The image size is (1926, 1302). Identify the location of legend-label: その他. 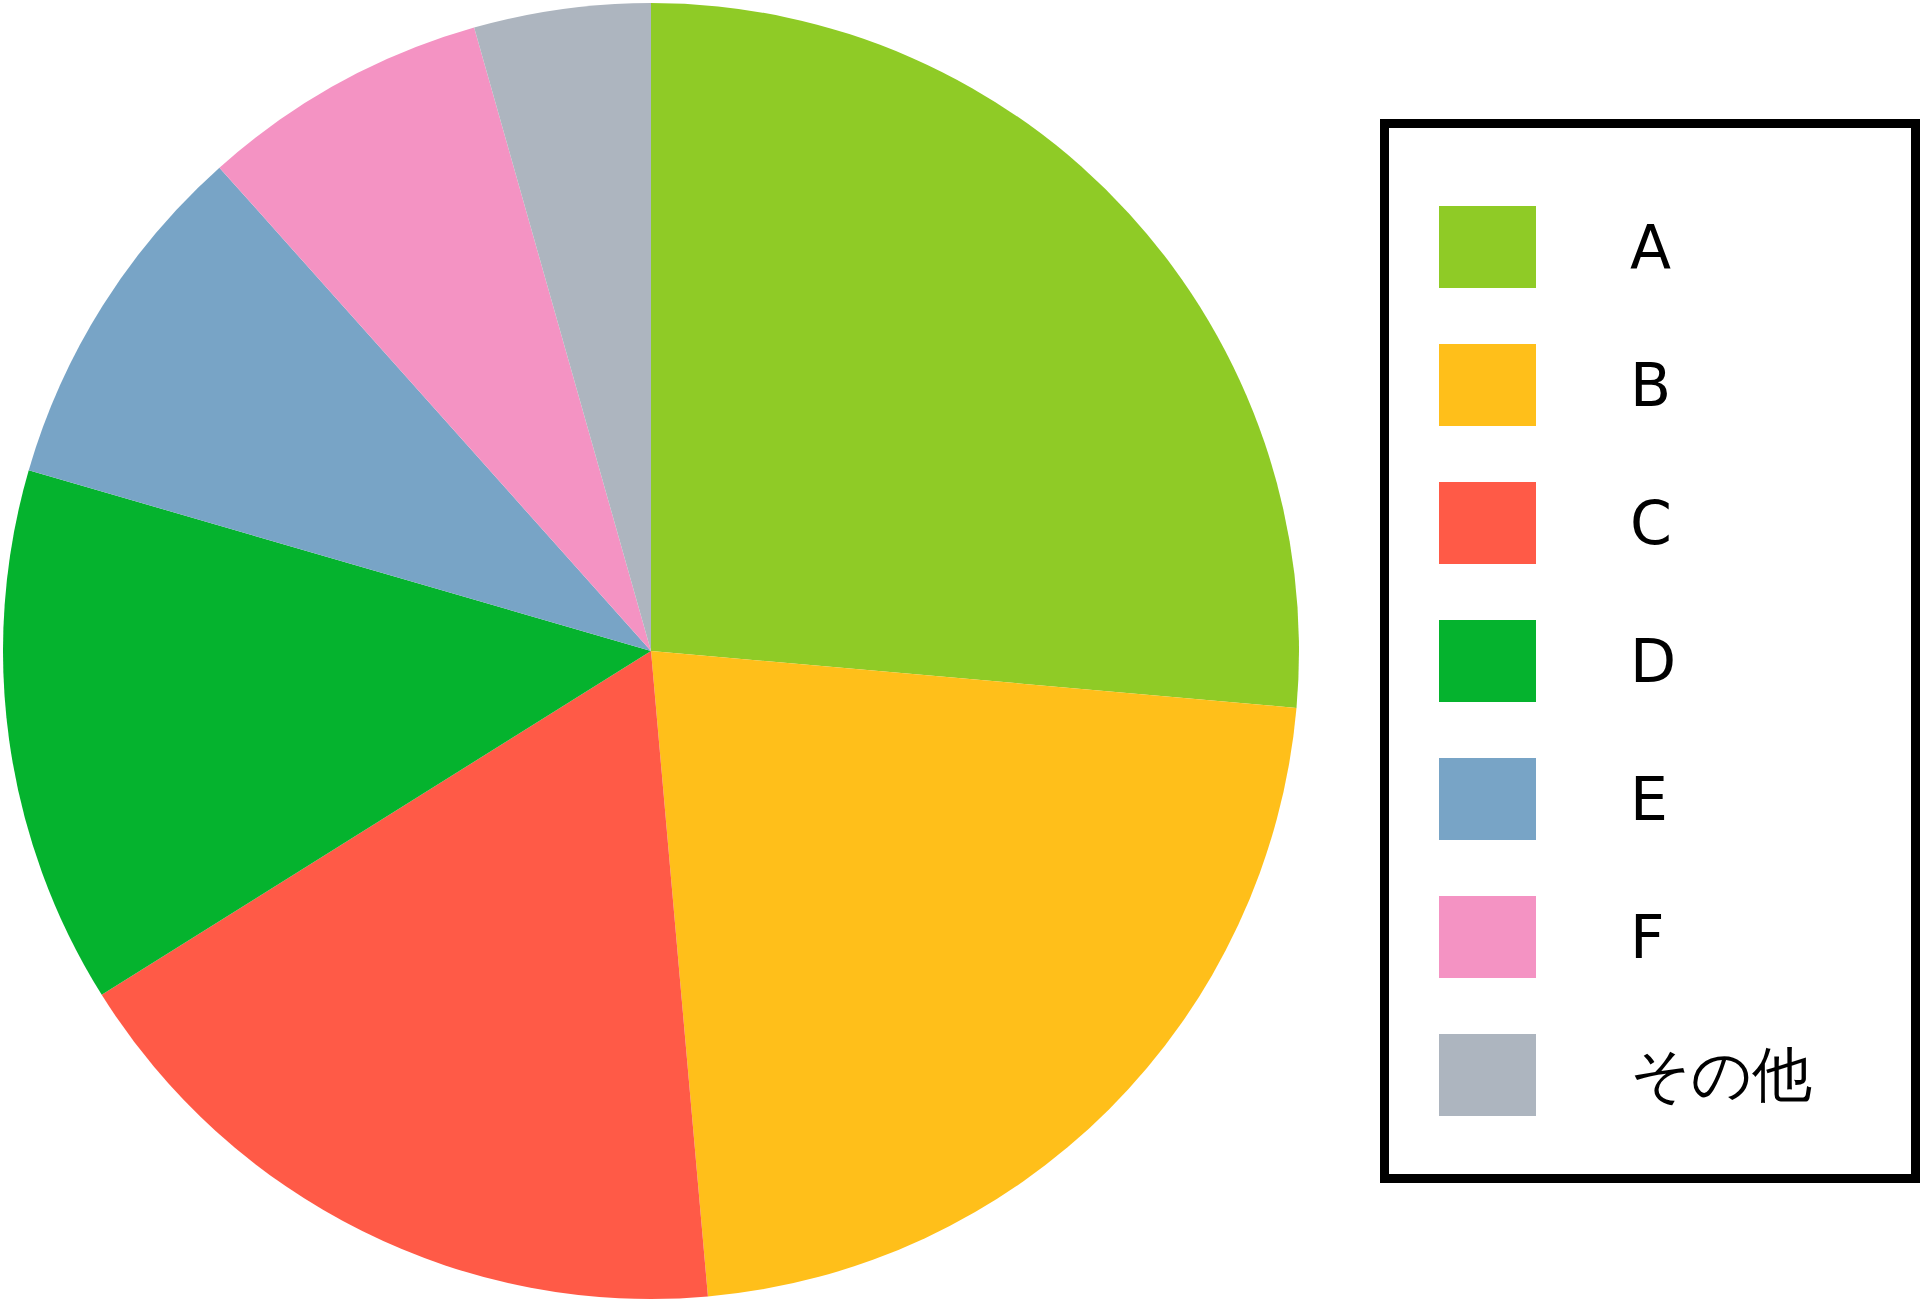
(1721, 1074).